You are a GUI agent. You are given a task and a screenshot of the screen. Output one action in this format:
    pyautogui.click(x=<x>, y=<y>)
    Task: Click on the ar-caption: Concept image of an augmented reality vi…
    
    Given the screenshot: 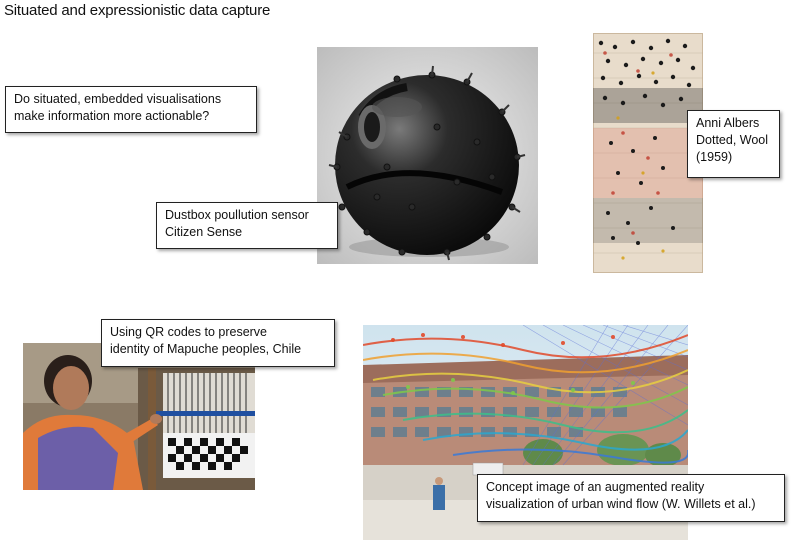 What is the action you would take?
    pyautogui.click(x=631, y=498)
    